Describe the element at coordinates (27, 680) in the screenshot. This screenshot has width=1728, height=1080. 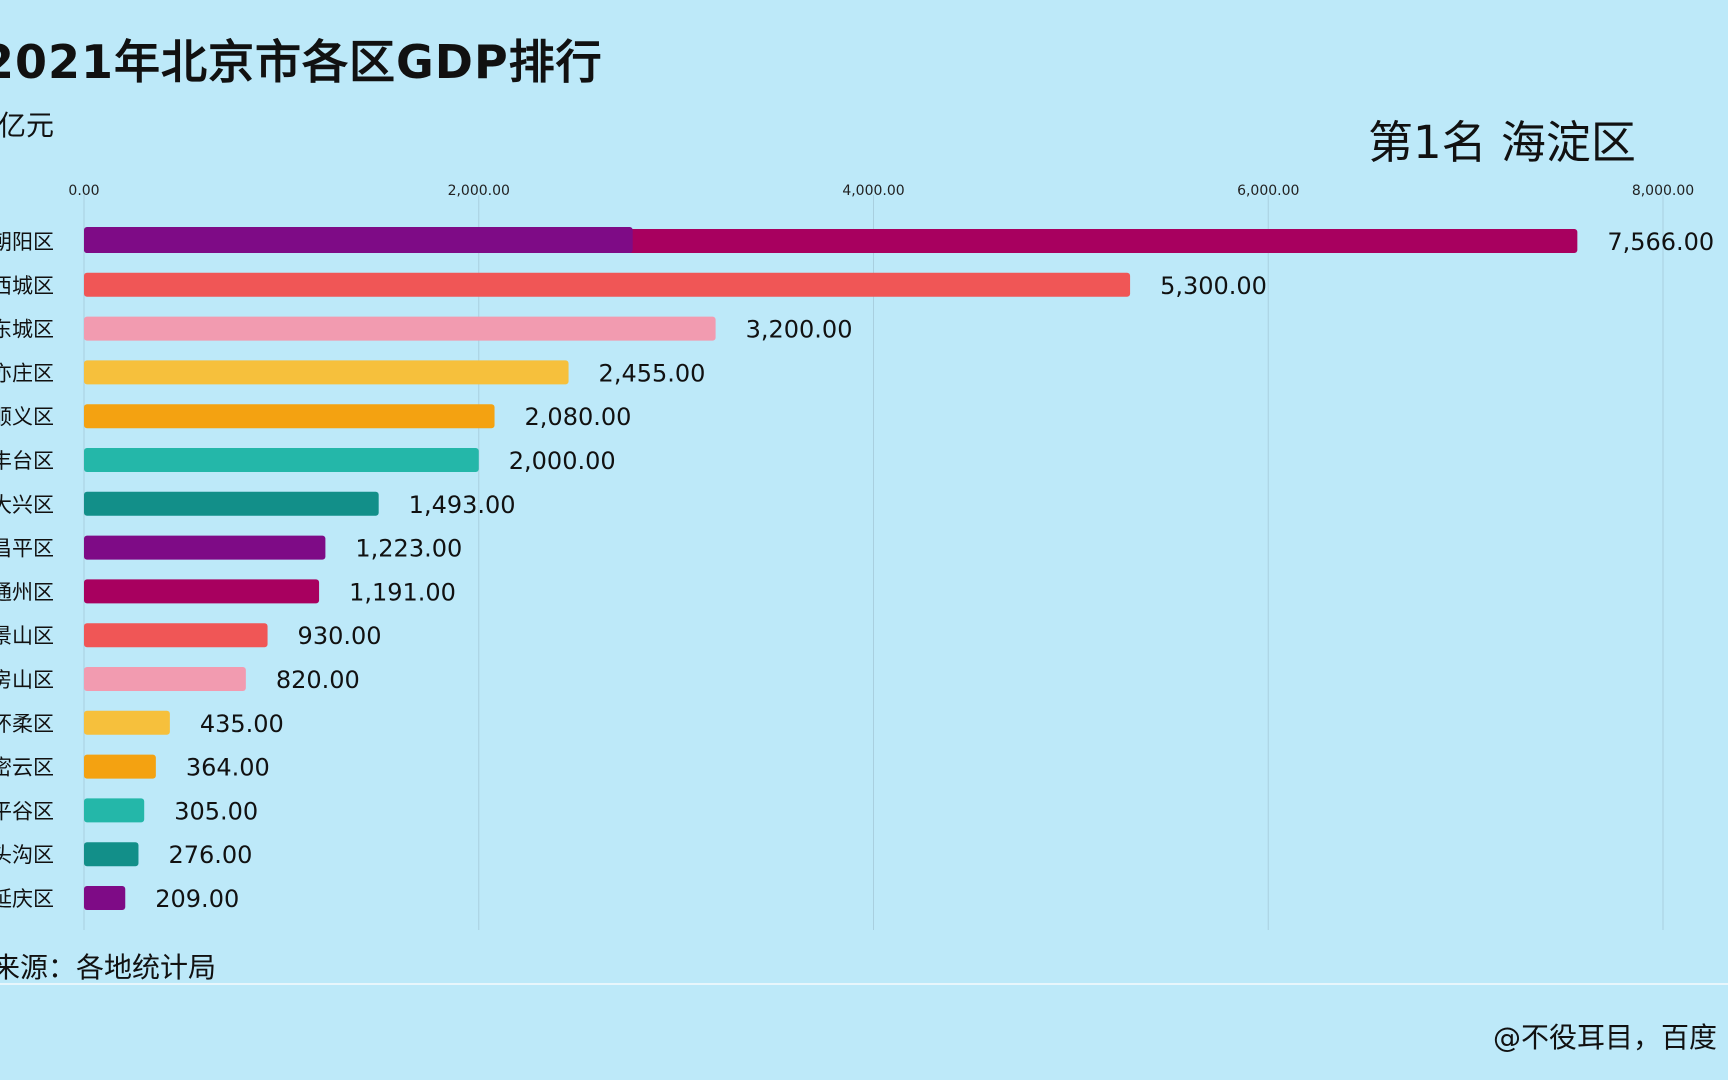
I see `category-label: 房山区` at that location.